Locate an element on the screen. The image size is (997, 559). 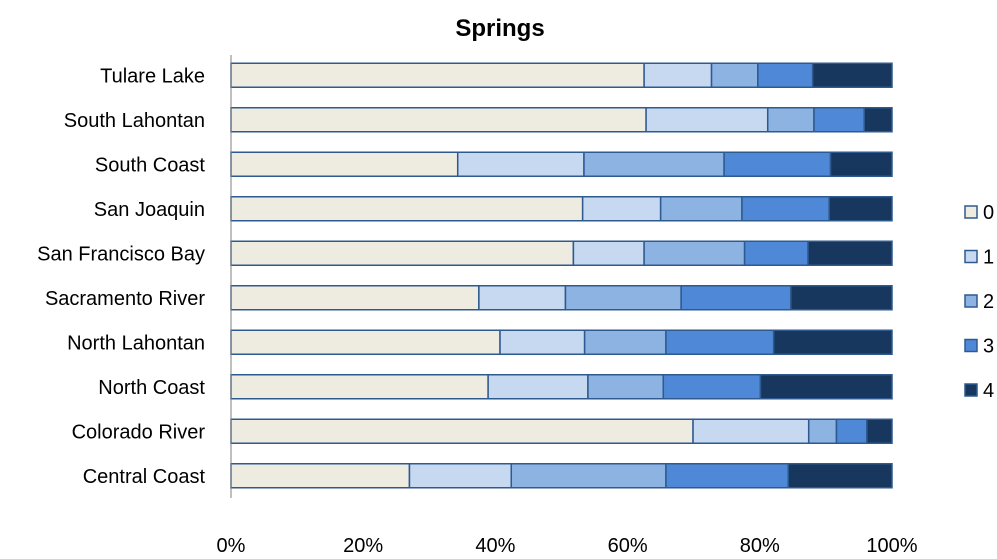
x-tick-label: 0% is located at coordinates (231, 546).